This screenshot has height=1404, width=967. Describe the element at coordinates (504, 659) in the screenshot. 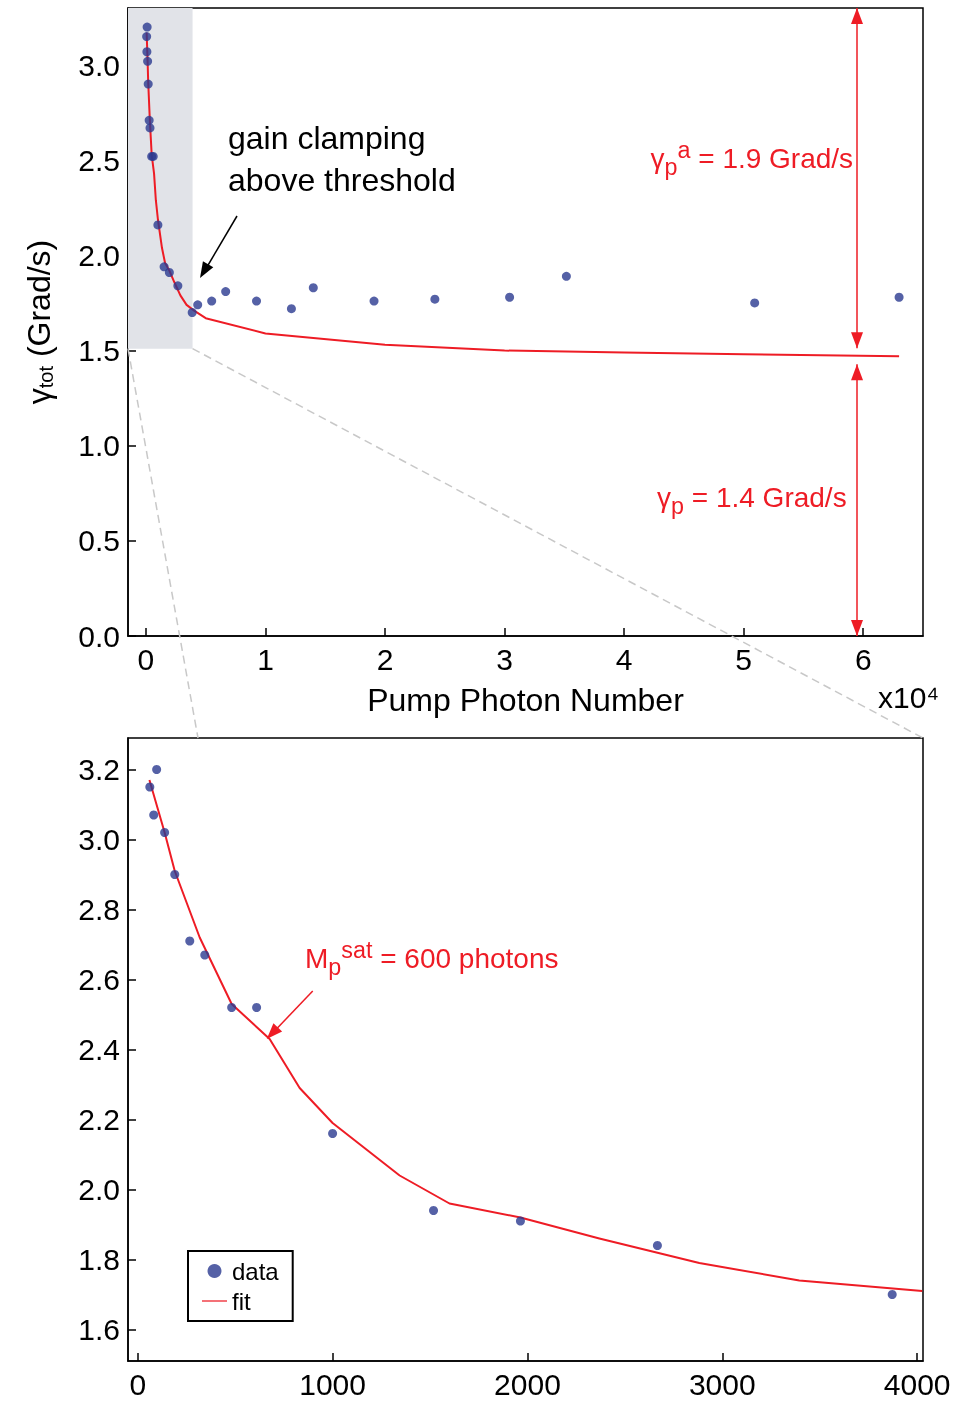

I see `x-tick-label: 3` at that location.